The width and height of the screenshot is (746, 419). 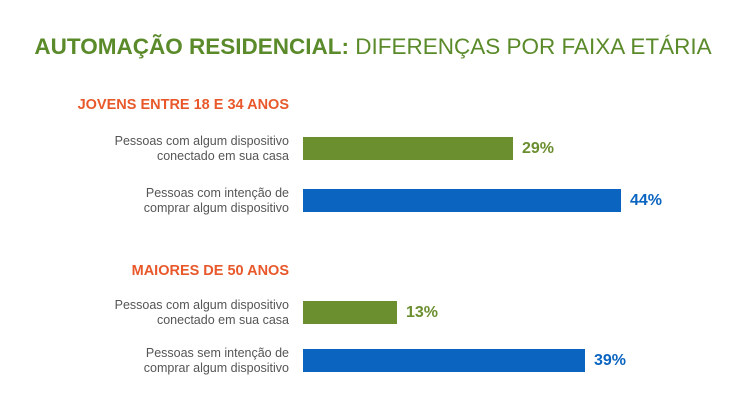 What do you see at coordinates (210, 271) in the screenshot?
I see `group-title-2: MAIORES DE 50 ANOS` at bounding box center [210, 271].